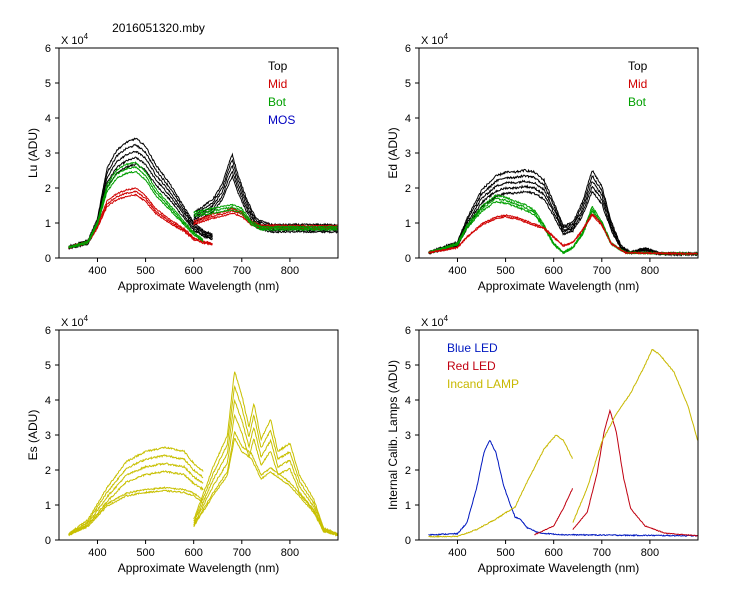 The width and height of the screenshot is (750, 600). I want to click on lamps-ytick-label: 0, so click(408, 541).